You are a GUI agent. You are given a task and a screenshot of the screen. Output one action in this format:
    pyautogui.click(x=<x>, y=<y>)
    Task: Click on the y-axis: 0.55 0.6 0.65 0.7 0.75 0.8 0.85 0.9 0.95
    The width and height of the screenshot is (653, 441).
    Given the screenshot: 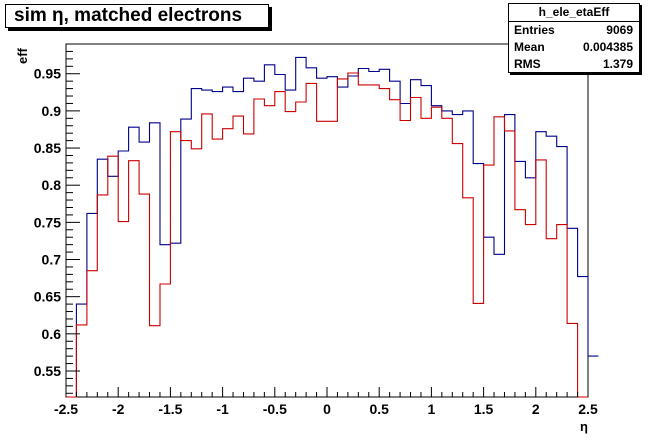 What is the action you would take?
    pyautogui.click(x=57, y=218)
    